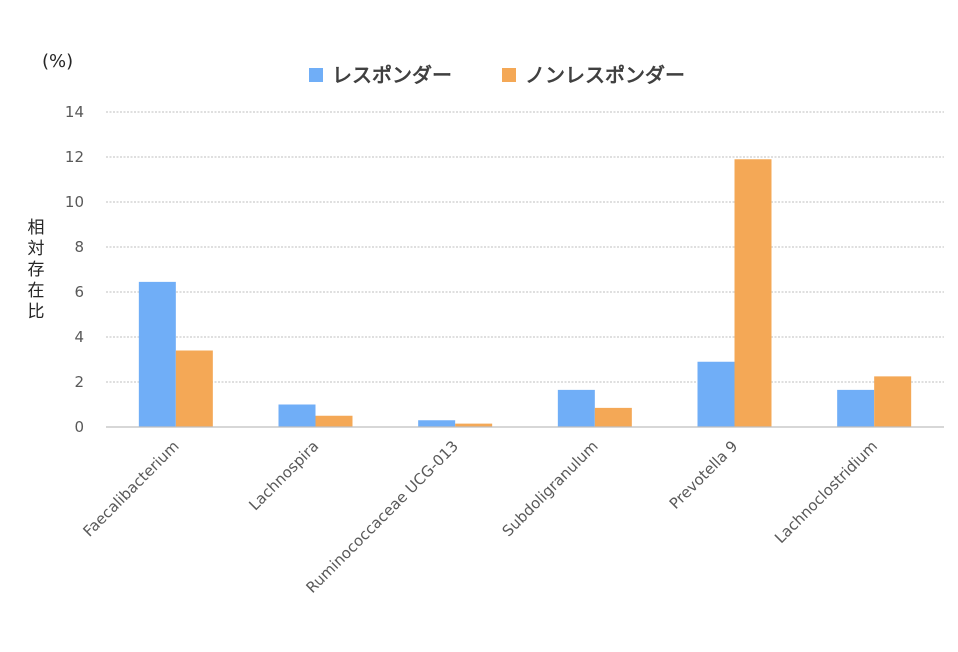 Image resolution: width=958 pixels, height=652 pixels. Describe the element at coordinates (826, 492) in the screenshot. I see `x-category-label: Lachnoclostridium` at that location.